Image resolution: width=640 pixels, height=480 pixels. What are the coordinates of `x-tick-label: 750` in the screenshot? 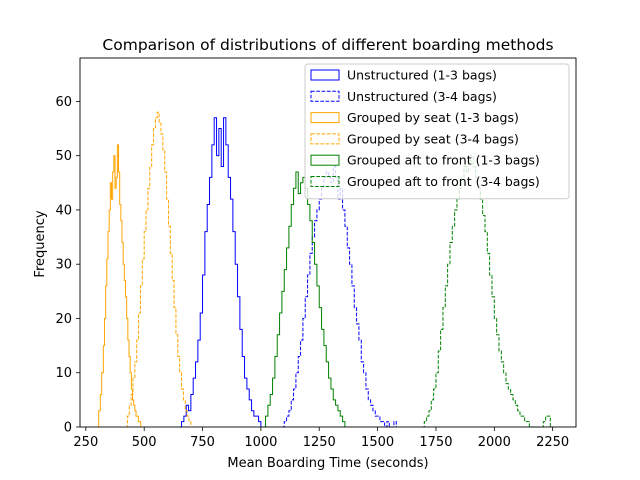 It's located at (202, 442).